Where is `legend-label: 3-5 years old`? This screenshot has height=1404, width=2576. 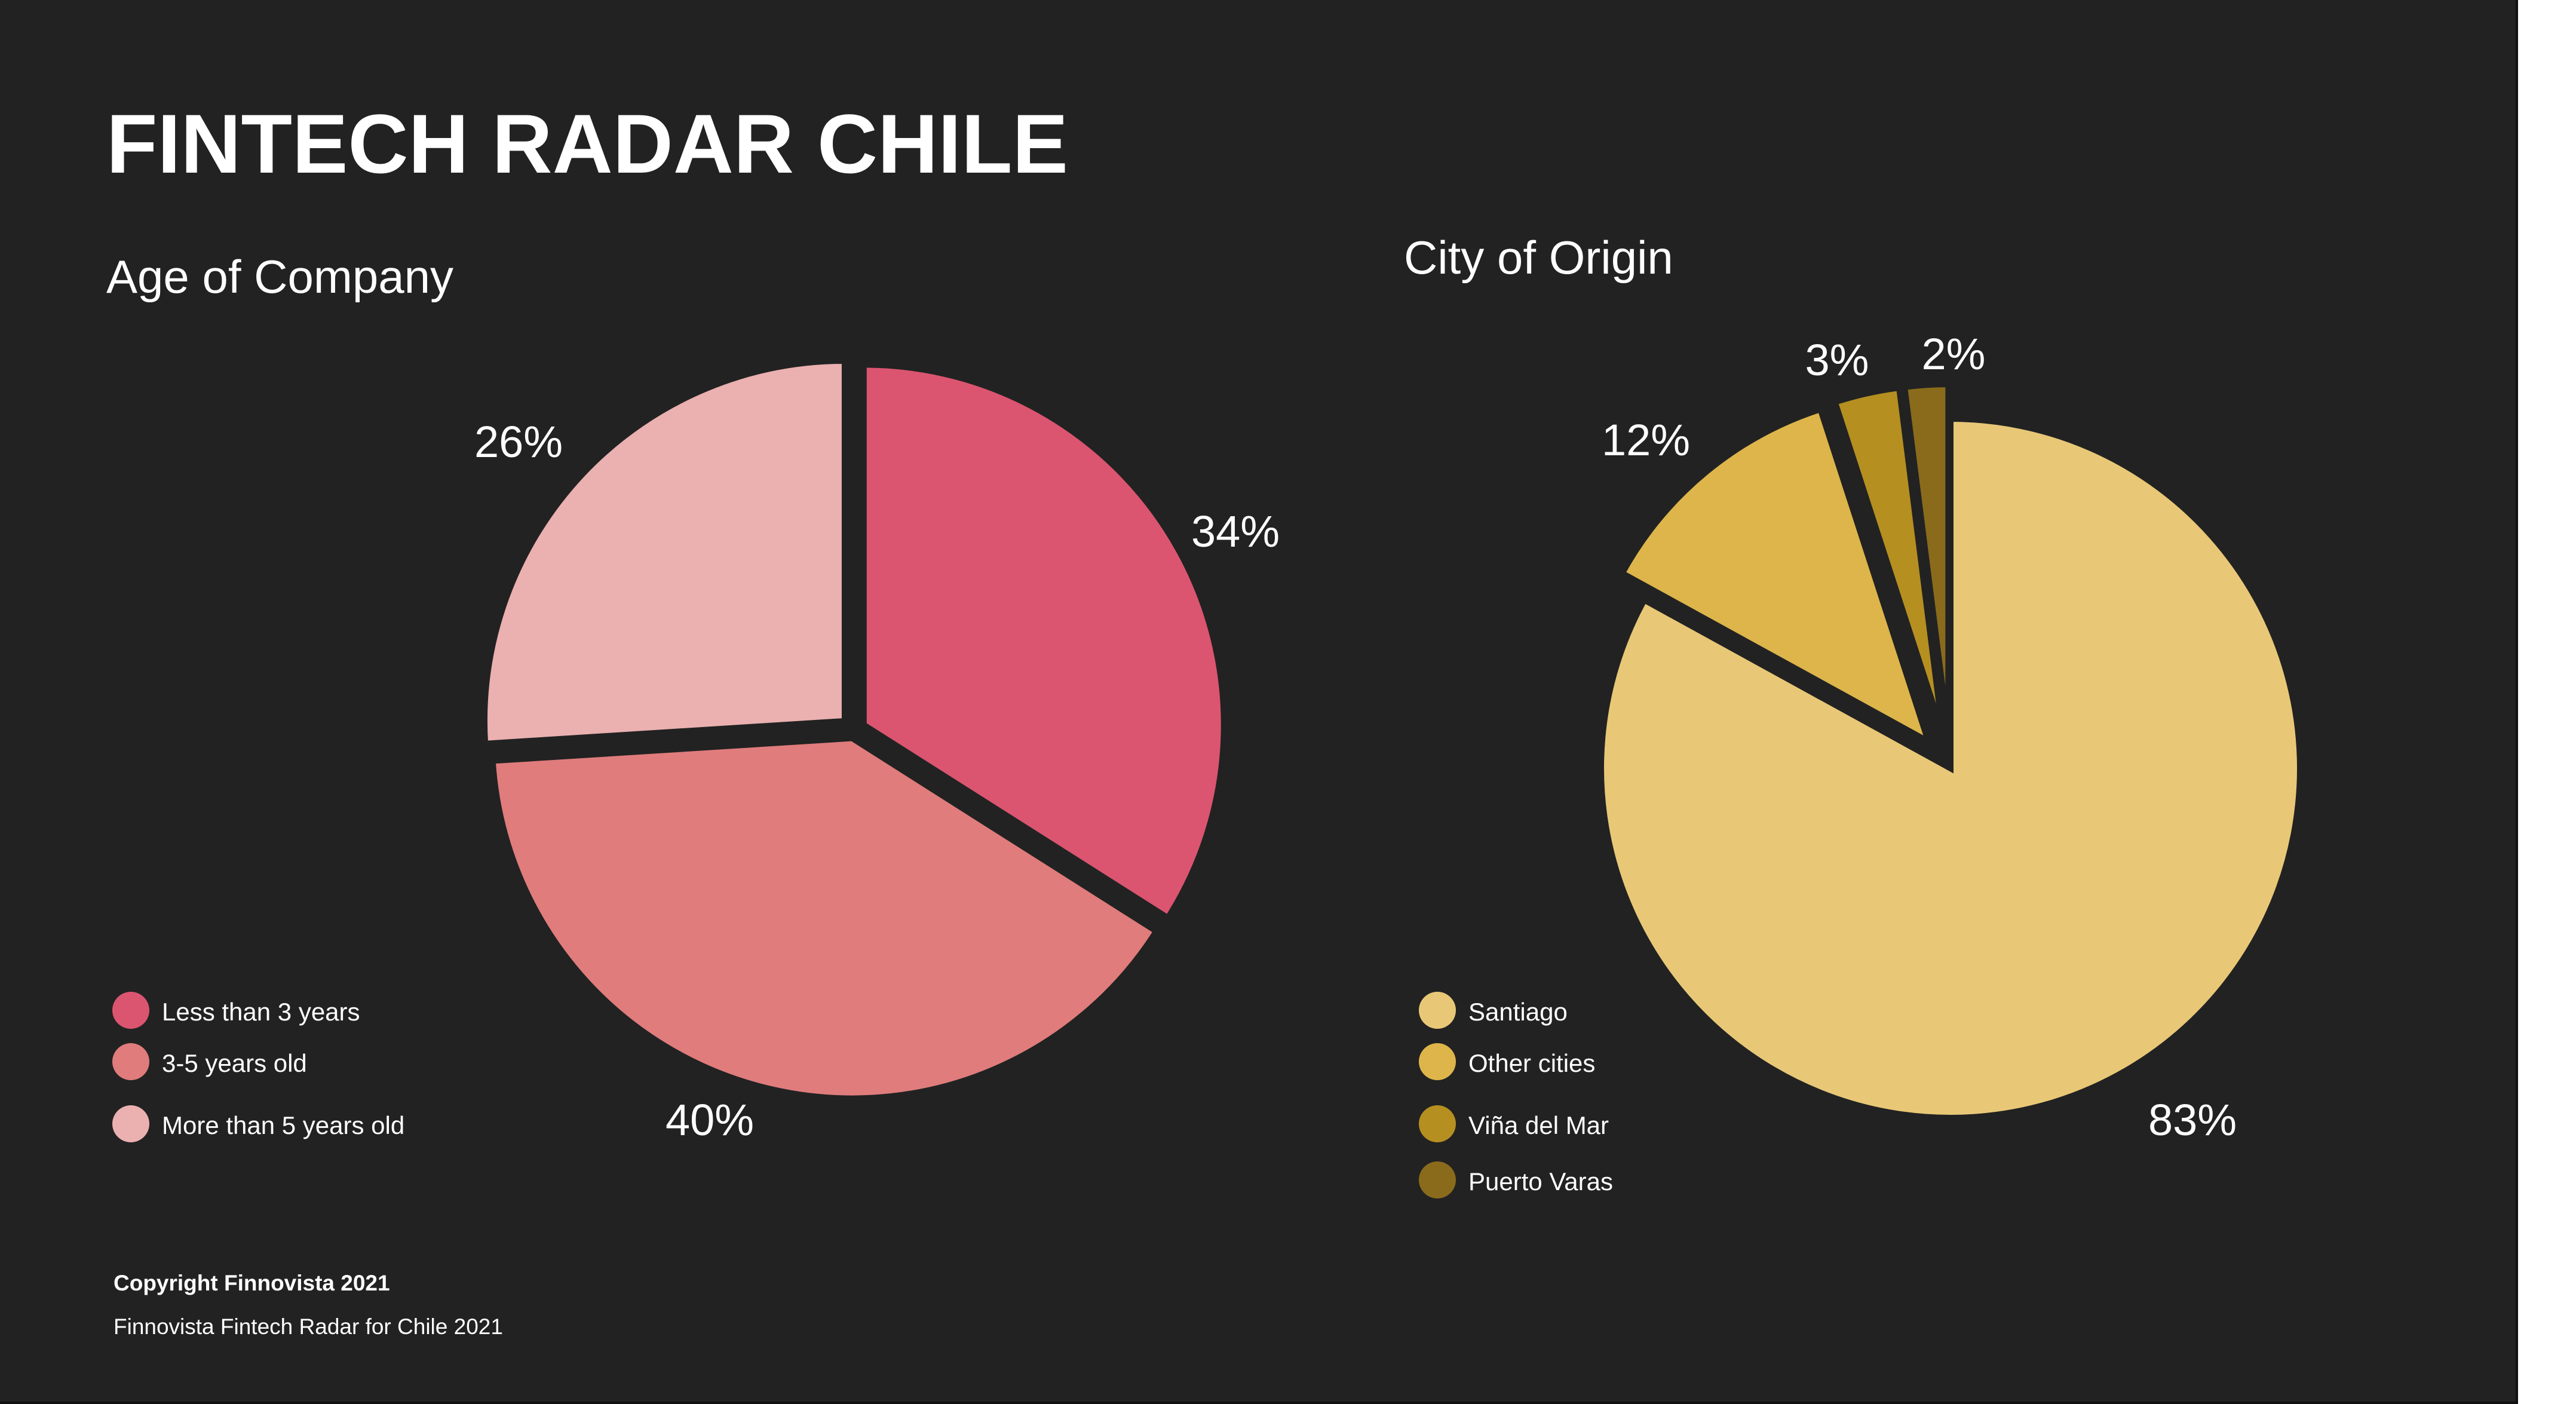
legend-label: 3-5 years old is located at coordinates (234, 1063).